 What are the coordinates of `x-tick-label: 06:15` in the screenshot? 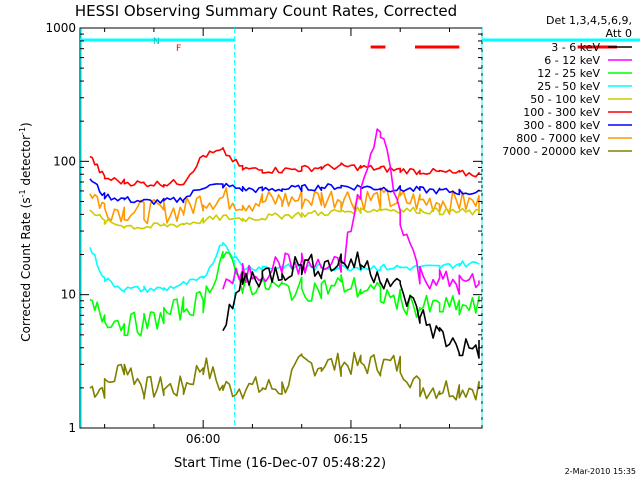 It's located at (351, 439).